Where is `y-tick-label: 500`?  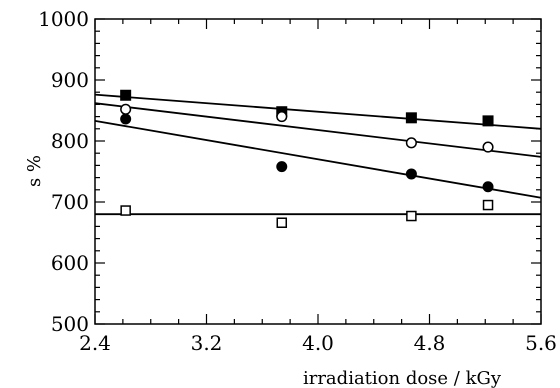
y-tick-label: 500 is located at coordinates (70, 324).